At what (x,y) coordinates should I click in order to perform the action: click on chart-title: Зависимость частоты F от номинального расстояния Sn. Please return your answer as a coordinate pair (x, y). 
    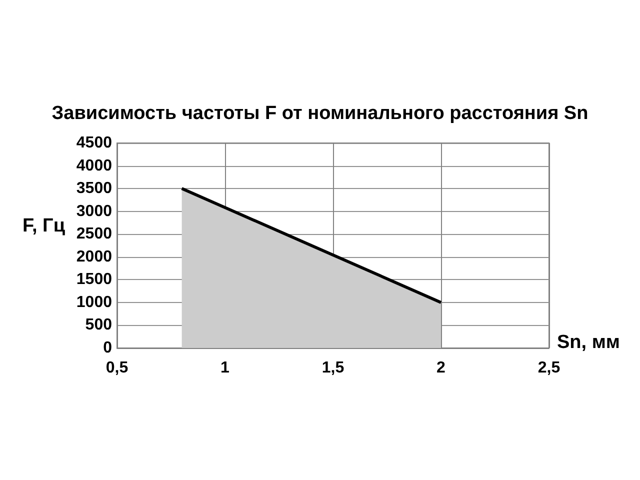
    Looking at the image, I should click on (320, 113).